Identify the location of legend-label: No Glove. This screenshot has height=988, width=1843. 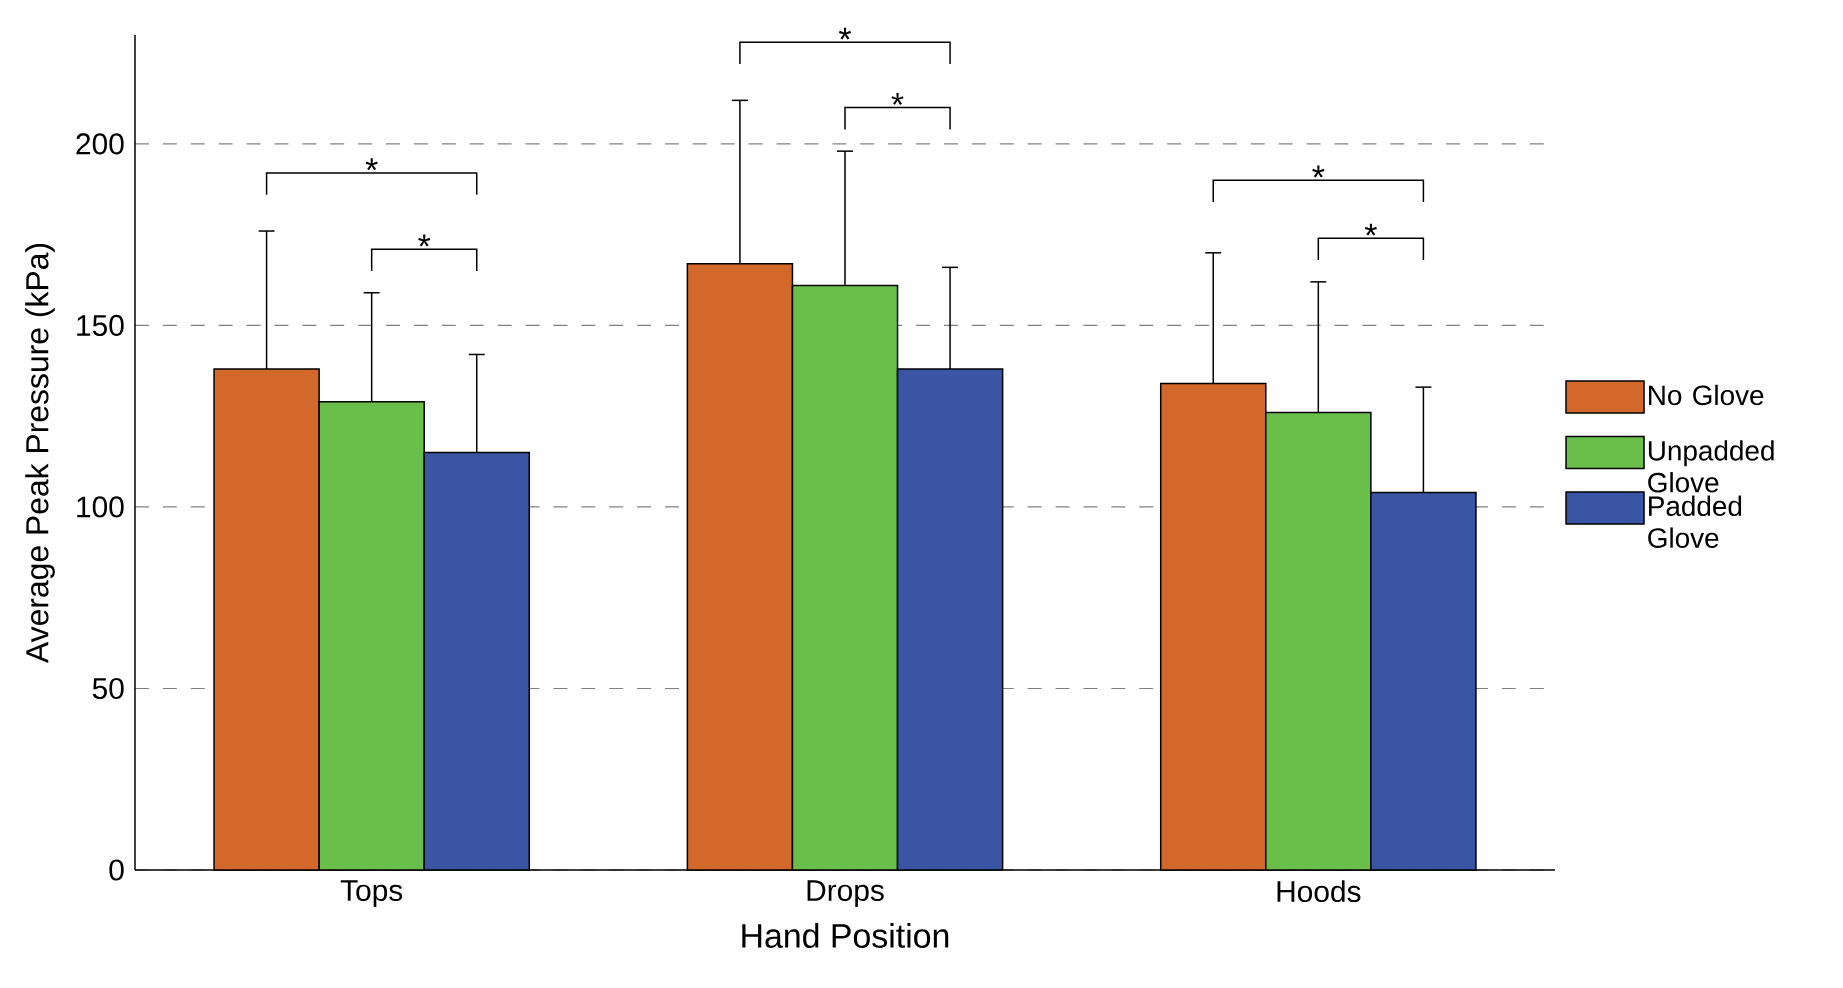
(1706, 395).